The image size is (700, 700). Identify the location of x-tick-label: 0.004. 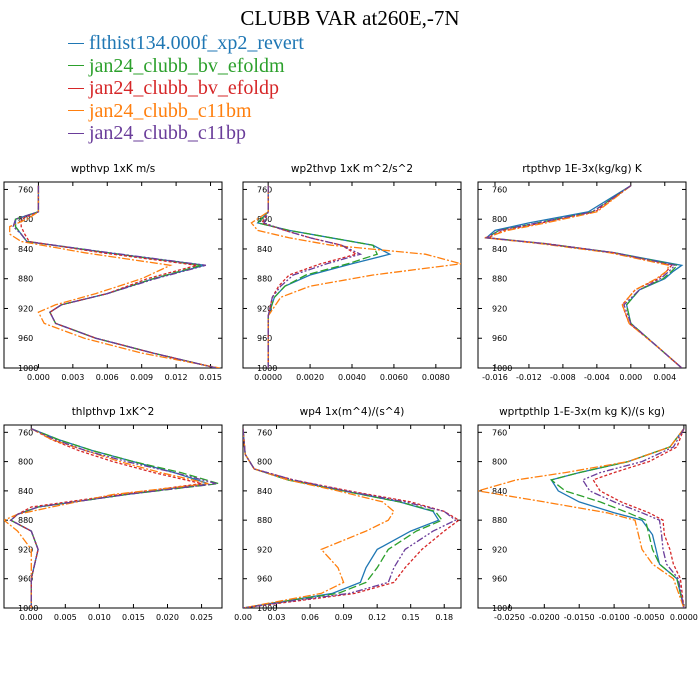
(664, 377).